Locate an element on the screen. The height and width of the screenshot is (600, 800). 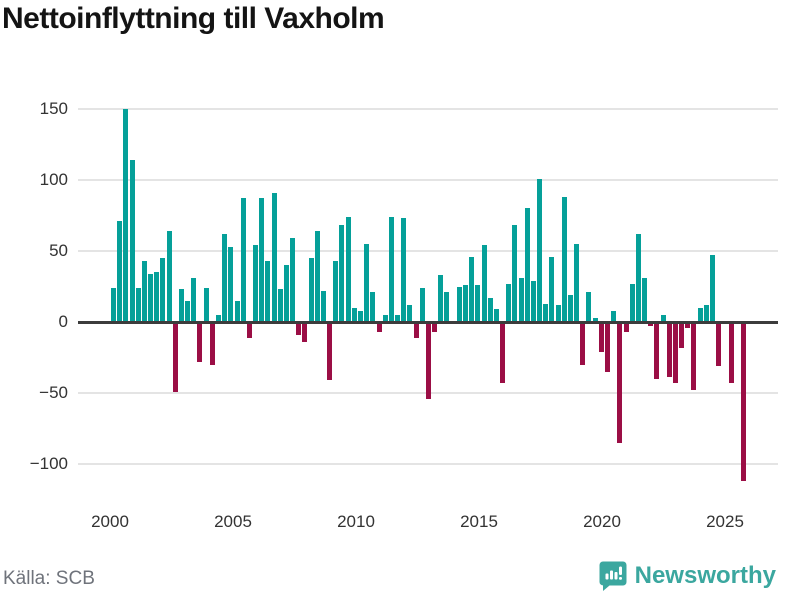
x-tick-label: 2000 is located at coordinates (110, 521).